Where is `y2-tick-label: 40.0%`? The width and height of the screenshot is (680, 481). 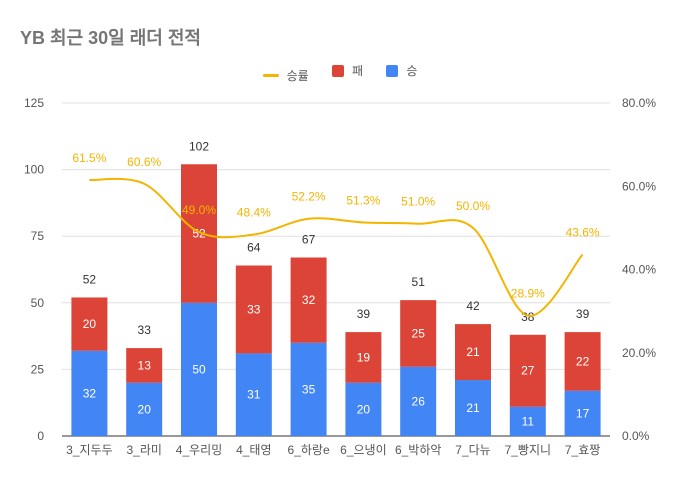
y2-tick-label: 40.0% is located at coordinates (639, 270).